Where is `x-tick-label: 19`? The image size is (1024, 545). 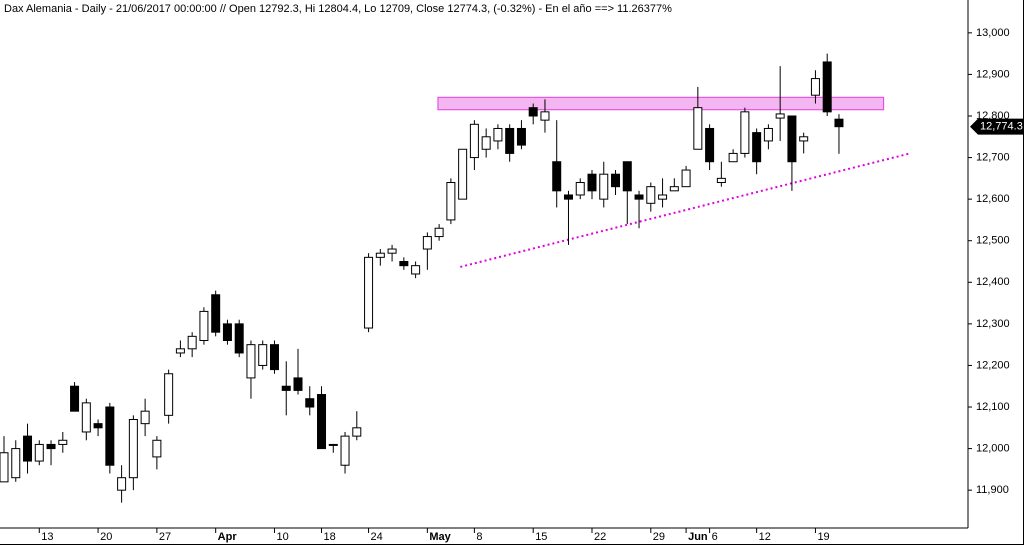
x-tick-label: 19 is located at coordinates (823, 537).